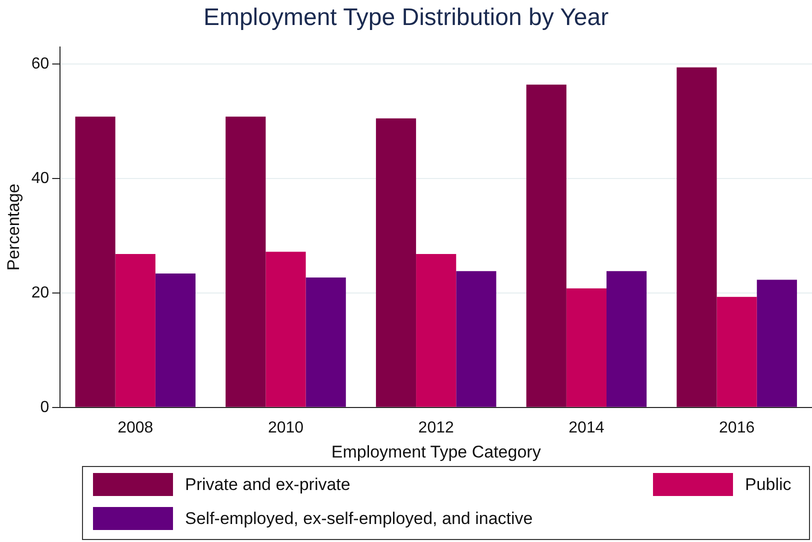  I want to click on x-axis-title: Employment Type Category, so click(436, 452).